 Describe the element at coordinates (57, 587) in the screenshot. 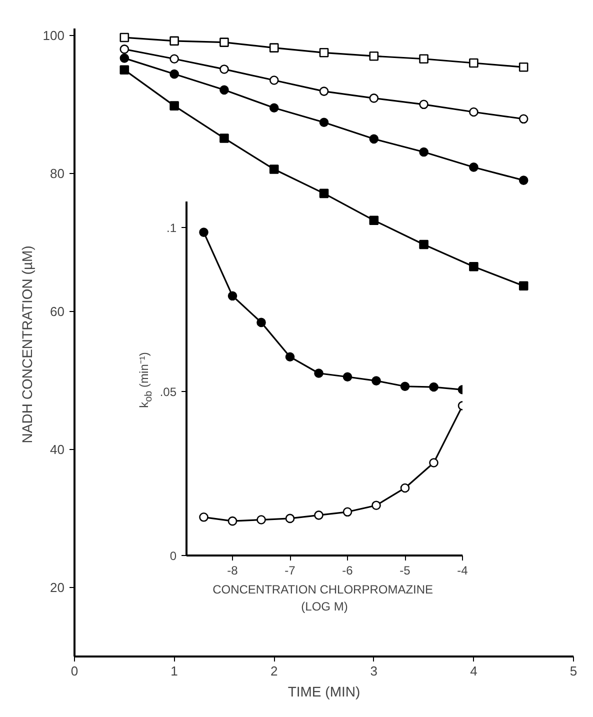

I see `y-tick-label: 20` at that location.